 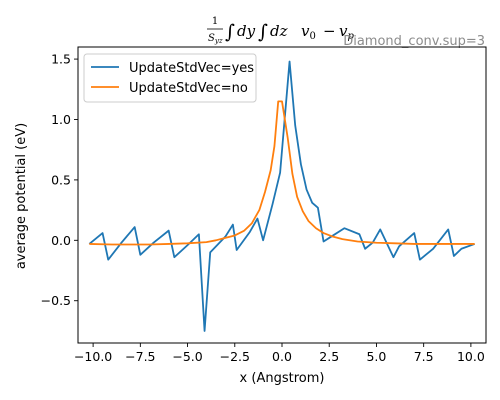 I want to click on legend-label-no: UpdateStdVec=no, so click(x=188, y=88).